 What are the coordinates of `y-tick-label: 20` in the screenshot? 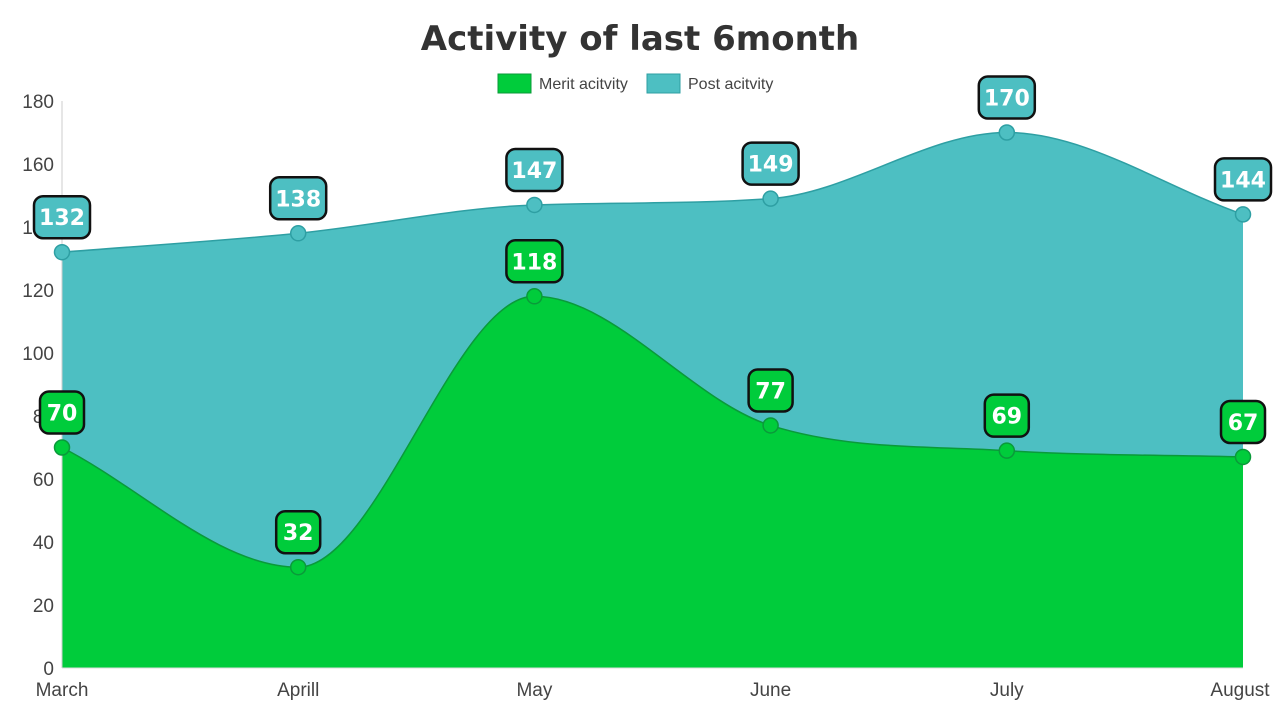 It's located at (43, 606).